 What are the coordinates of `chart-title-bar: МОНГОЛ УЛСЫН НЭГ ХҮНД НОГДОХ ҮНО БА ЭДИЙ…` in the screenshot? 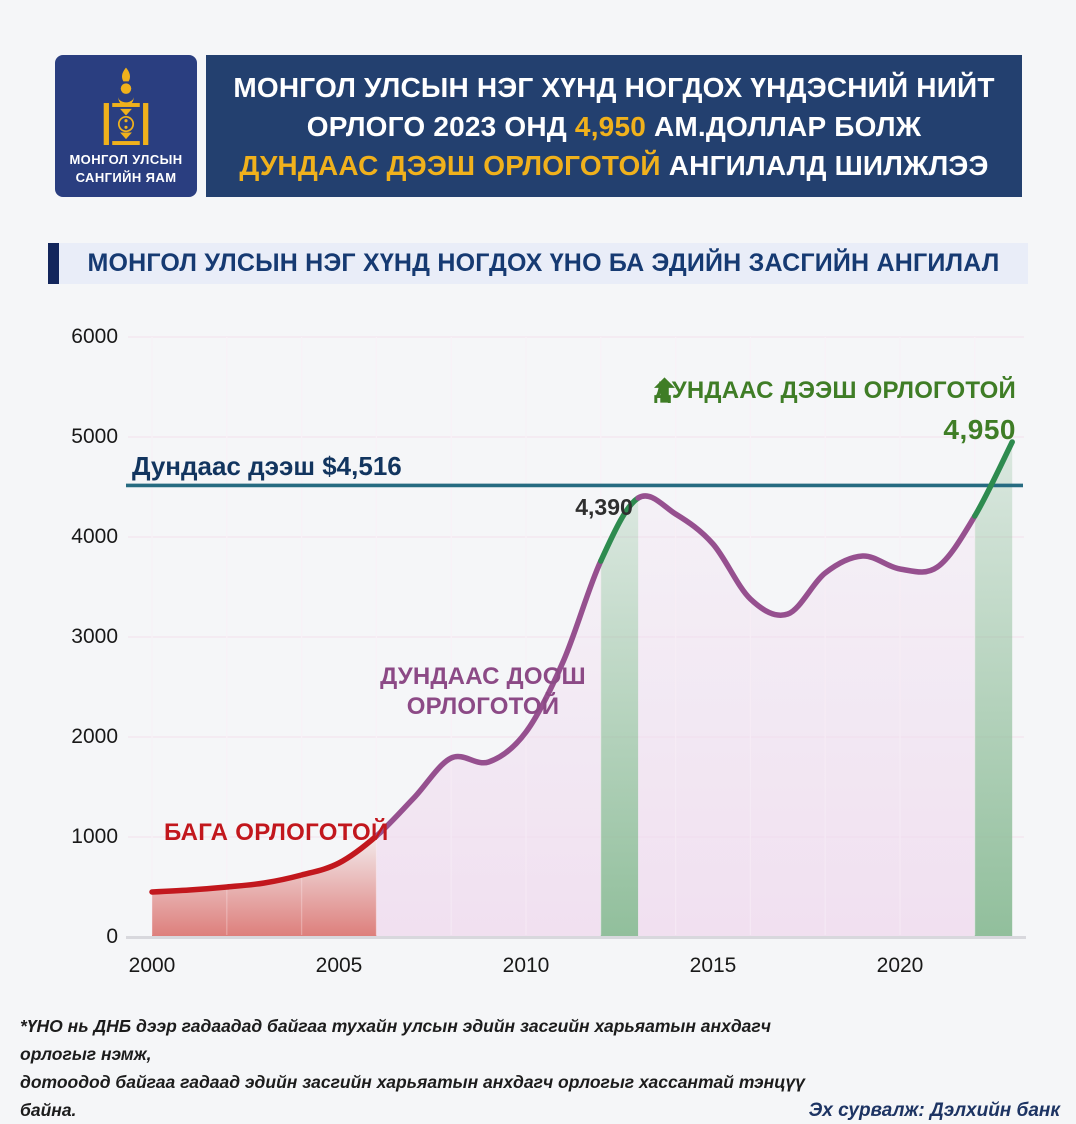 It's located at (538, 263).